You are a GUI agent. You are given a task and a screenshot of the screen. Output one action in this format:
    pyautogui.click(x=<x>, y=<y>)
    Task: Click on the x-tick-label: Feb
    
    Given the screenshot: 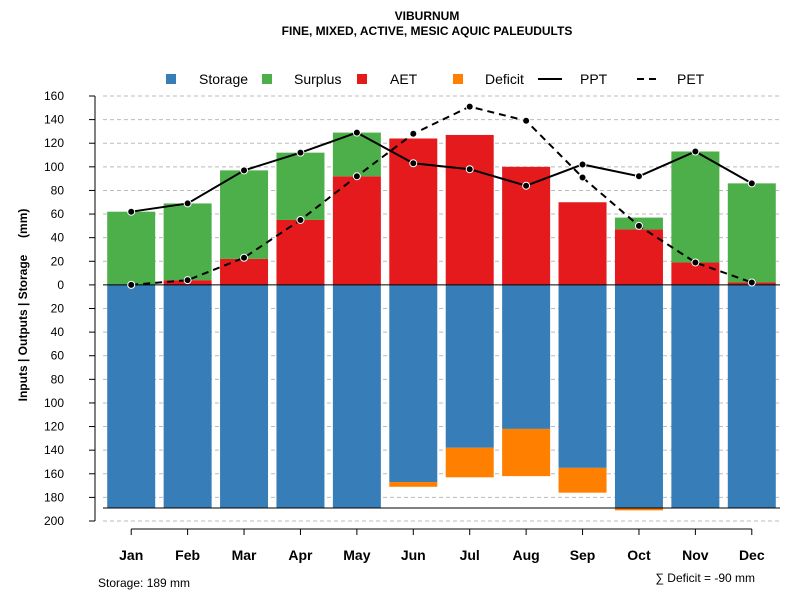 What is the action you would take?
    pyautogui.click(x=187, y=555)
    